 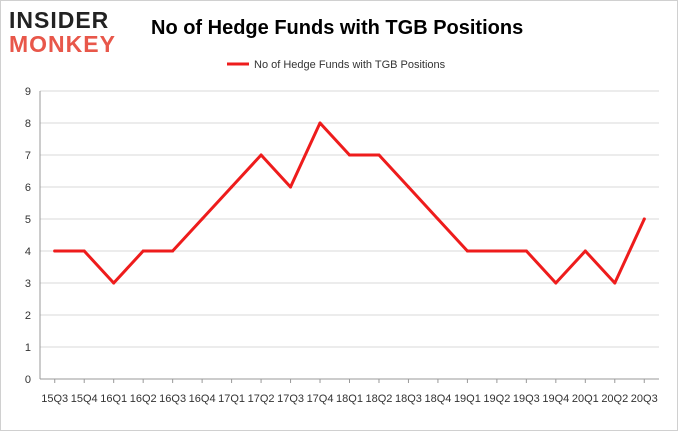 What do you see at coordinates (28, 348) in the screenshot?
I see `y-tick-label: 1` at bounding box center [28, 348].